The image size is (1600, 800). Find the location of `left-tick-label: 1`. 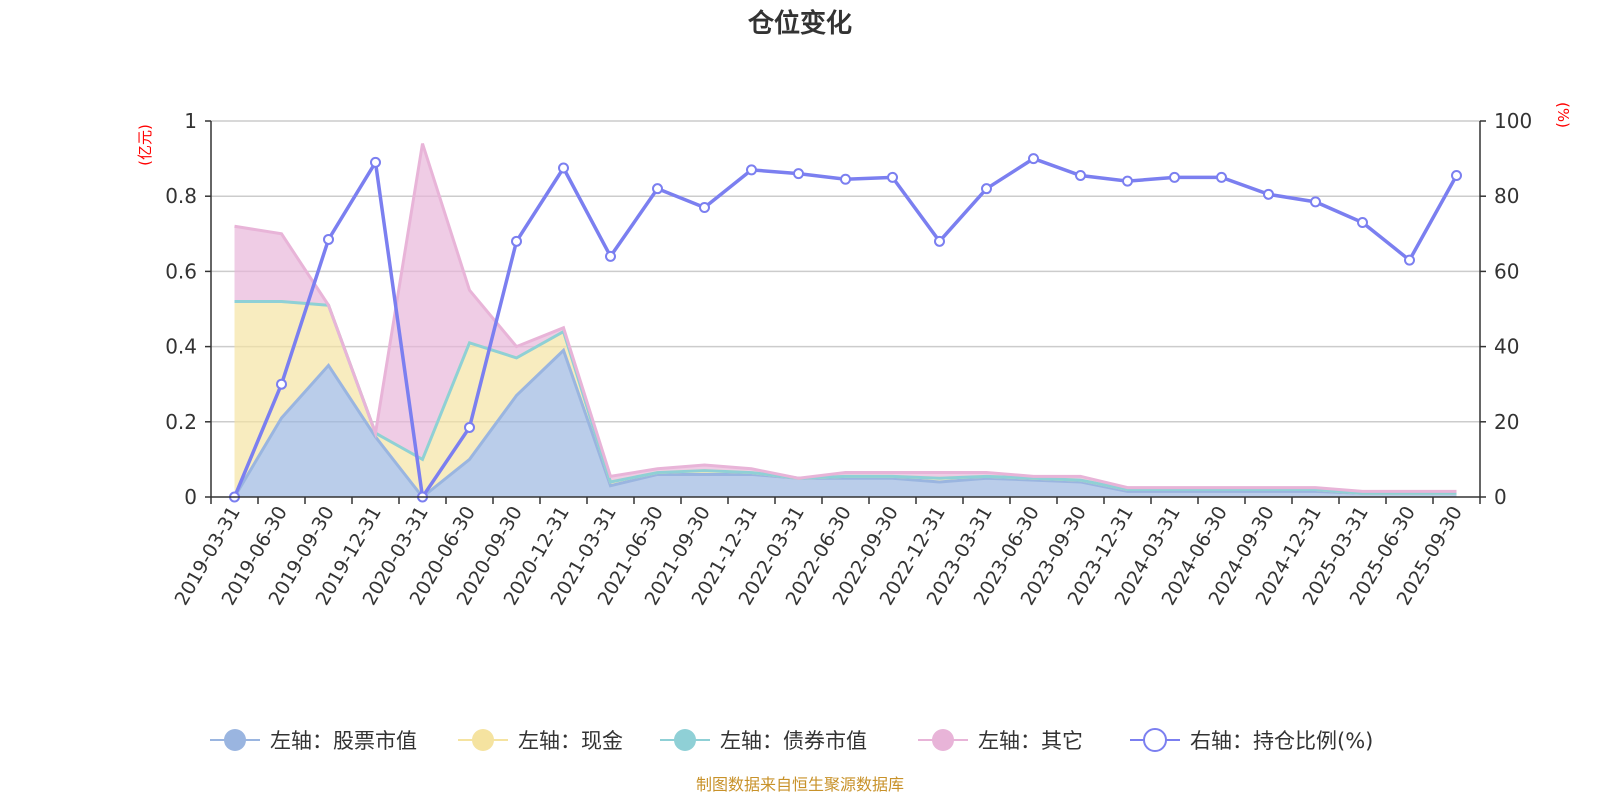

left-tick-label: 1 is located at coordinates (190, 121).